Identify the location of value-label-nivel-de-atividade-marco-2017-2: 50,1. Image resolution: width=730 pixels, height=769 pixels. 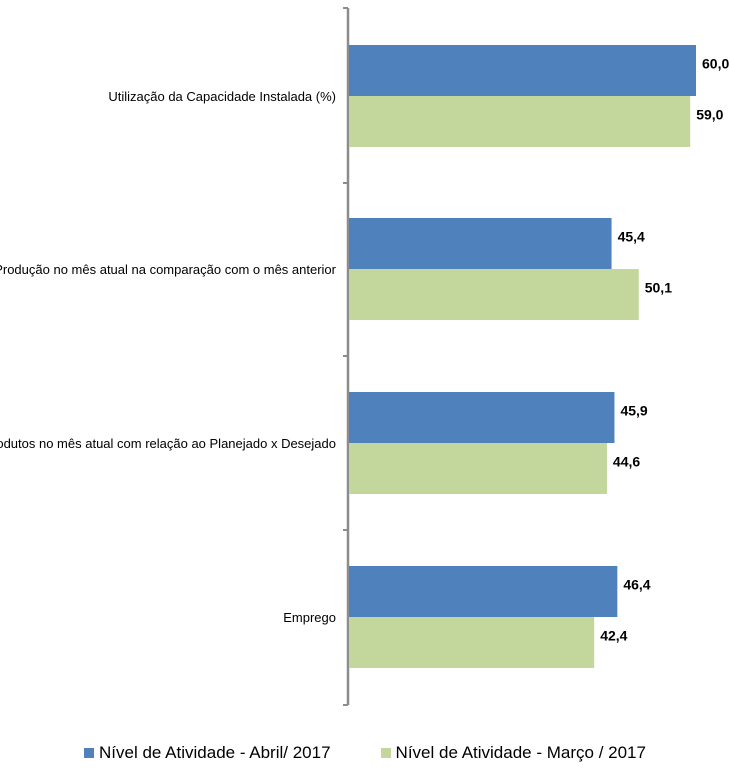
(658, 288).